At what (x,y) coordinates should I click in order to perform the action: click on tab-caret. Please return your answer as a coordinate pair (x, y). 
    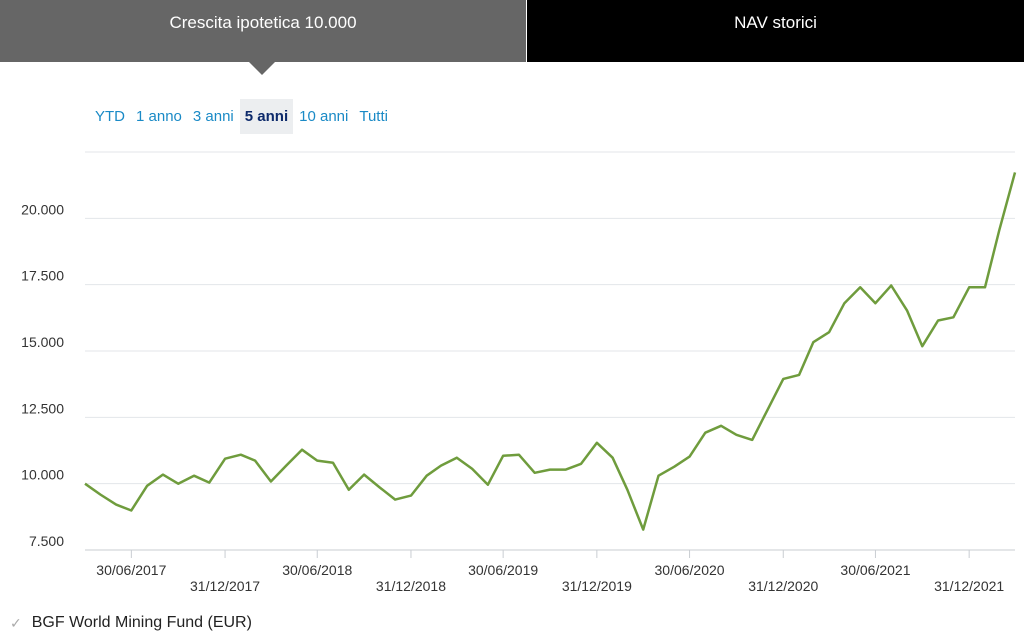
    Looking at the image, I should click on (262, 68).